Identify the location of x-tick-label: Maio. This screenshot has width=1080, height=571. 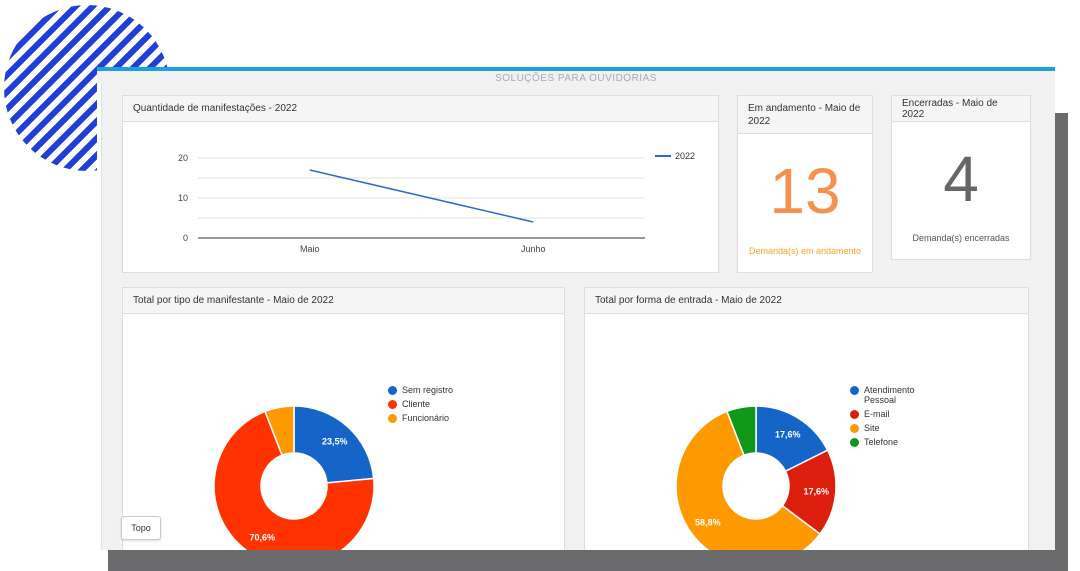
(310, 249).